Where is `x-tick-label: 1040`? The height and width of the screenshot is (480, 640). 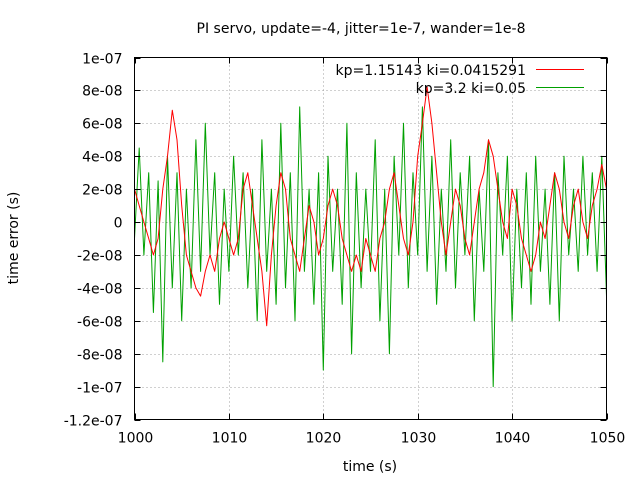
x-tick-label: 1040 is located at coordinates (513, 439).